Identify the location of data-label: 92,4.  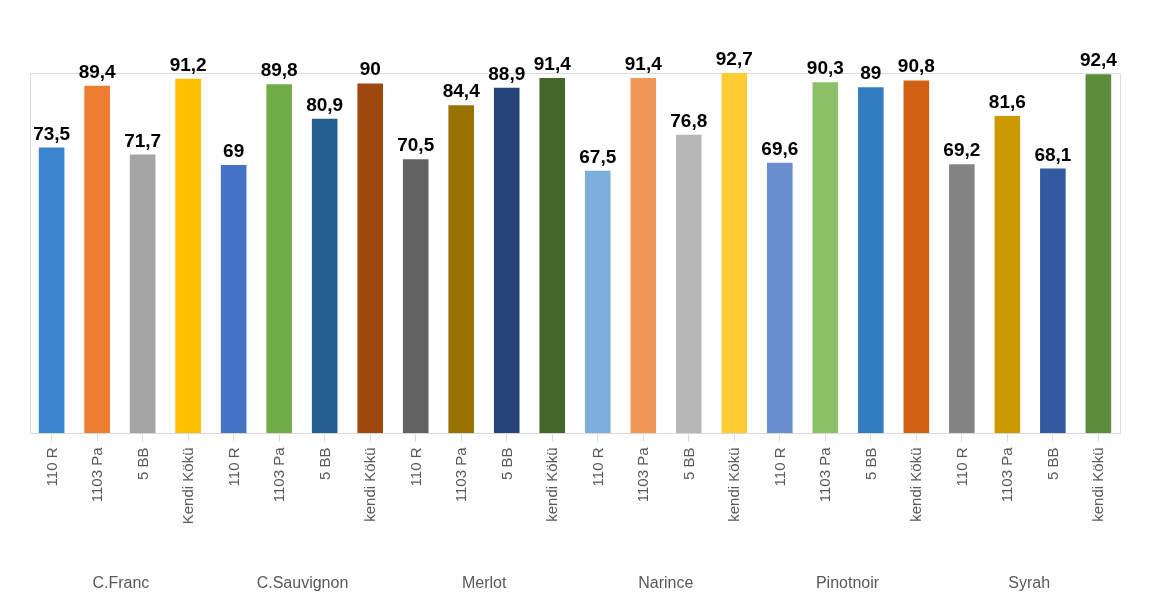
(1098, 60).